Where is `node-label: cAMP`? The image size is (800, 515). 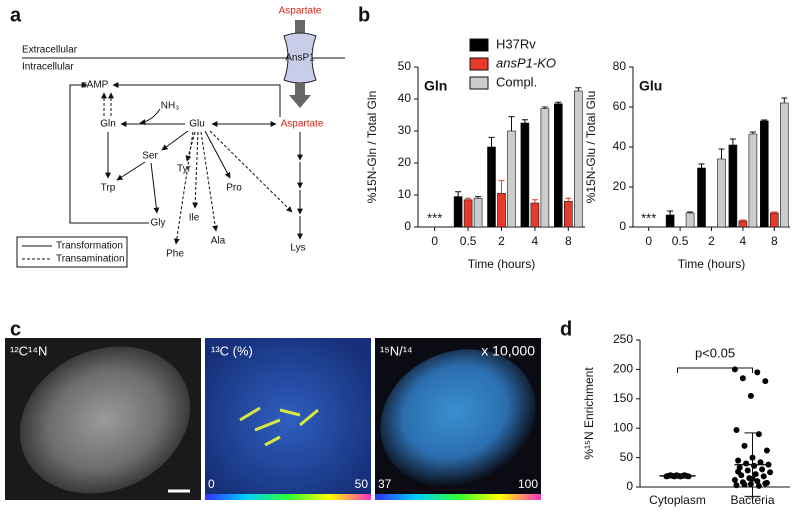
node-label: cAMP is located at coordinates (95, 85).